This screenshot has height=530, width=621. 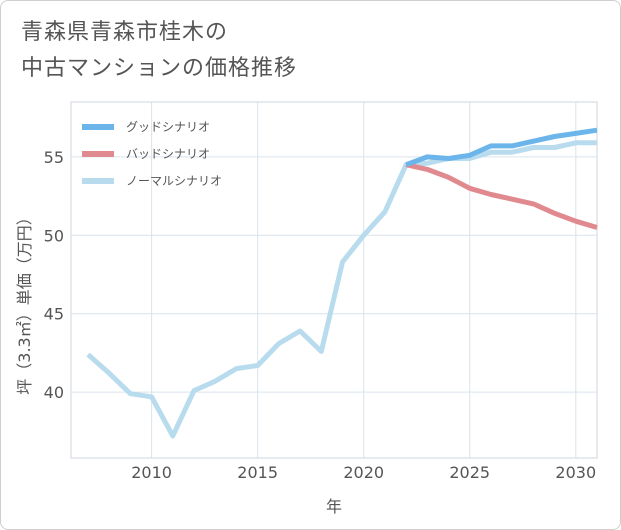 I want to click on chart-title-line2: 中古マンションの価格推移, so click(x=159, y=68).